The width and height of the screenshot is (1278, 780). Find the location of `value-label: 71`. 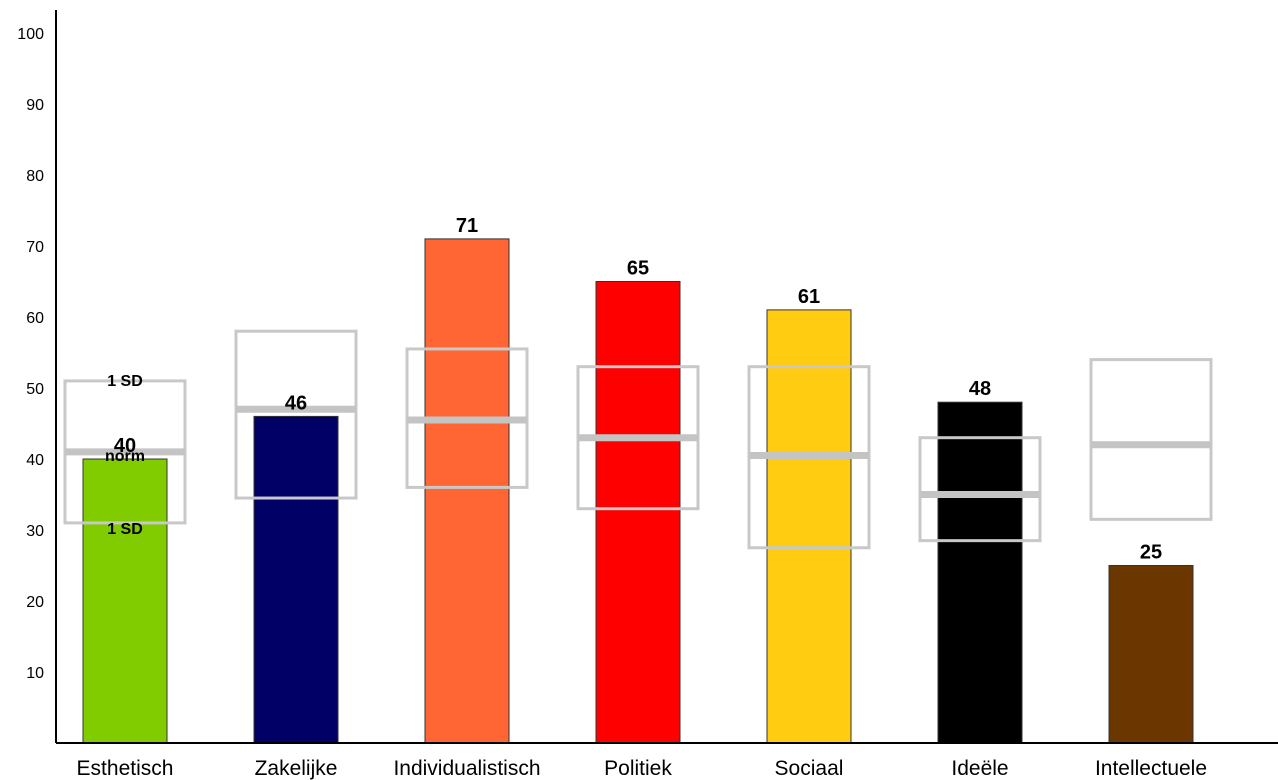

value-label: 71 is located at coordinates (467, 226).